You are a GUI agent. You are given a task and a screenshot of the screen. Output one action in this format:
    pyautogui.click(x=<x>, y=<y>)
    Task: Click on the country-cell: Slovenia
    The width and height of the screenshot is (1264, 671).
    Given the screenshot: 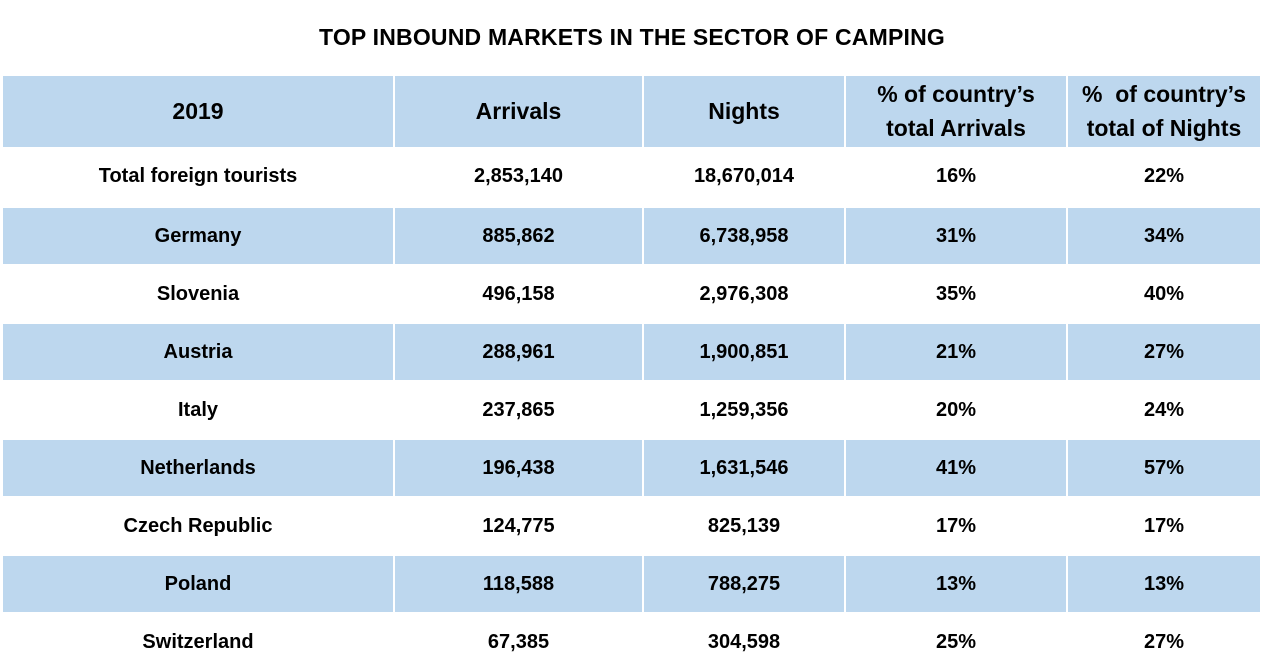 What is the action you would take?
    pyautogui.click(x=199, y=294)
    